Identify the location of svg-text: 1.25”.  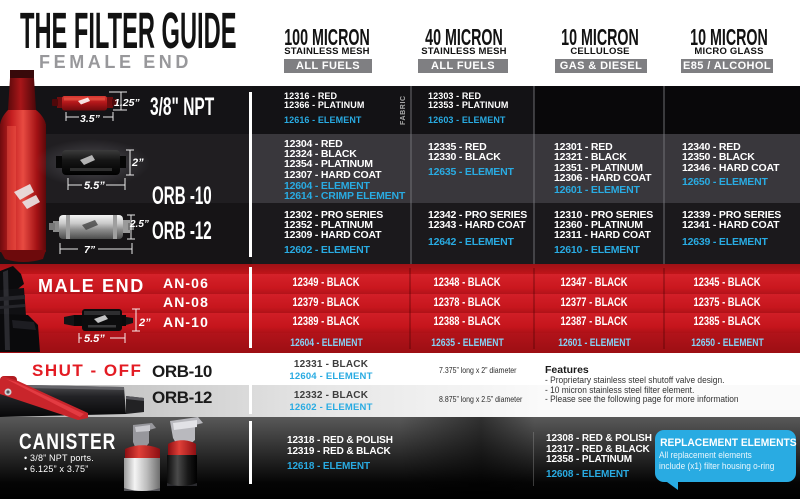
(127, 103).